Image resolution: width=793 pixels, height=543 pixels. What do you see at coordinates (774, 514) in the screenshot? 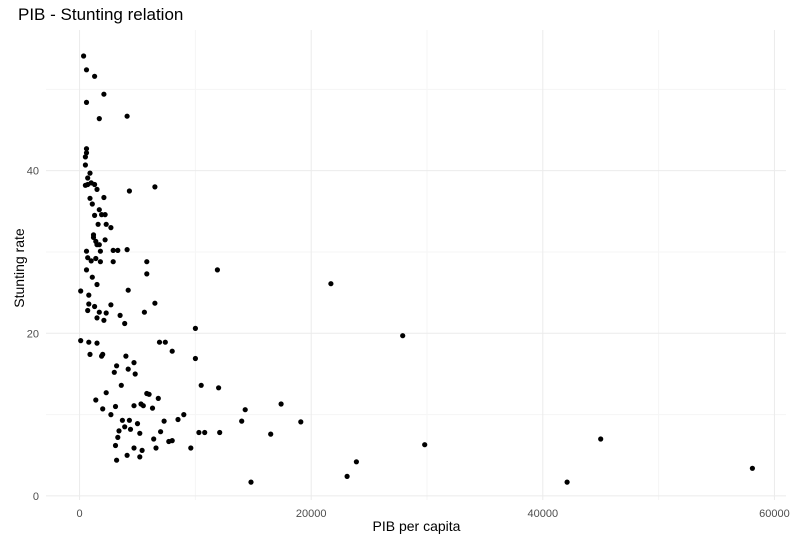
I see `x-tick-label: 60000` at bounding box center [774, 514].